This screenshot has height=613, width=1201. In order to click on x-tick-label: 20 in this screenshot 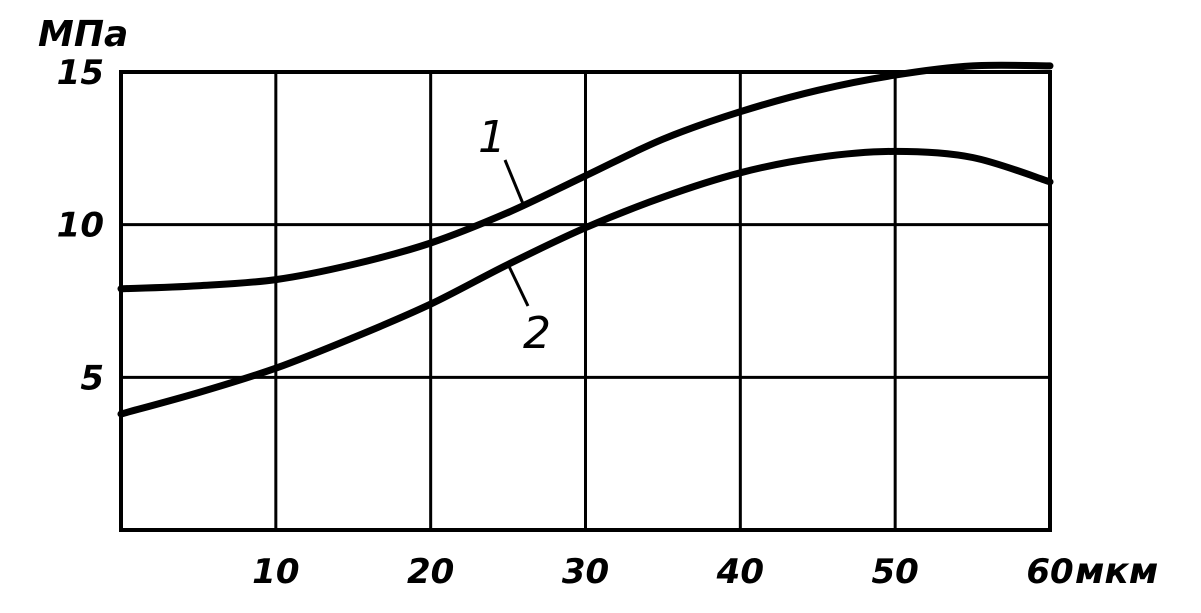, I will do `click(430, 572)`.